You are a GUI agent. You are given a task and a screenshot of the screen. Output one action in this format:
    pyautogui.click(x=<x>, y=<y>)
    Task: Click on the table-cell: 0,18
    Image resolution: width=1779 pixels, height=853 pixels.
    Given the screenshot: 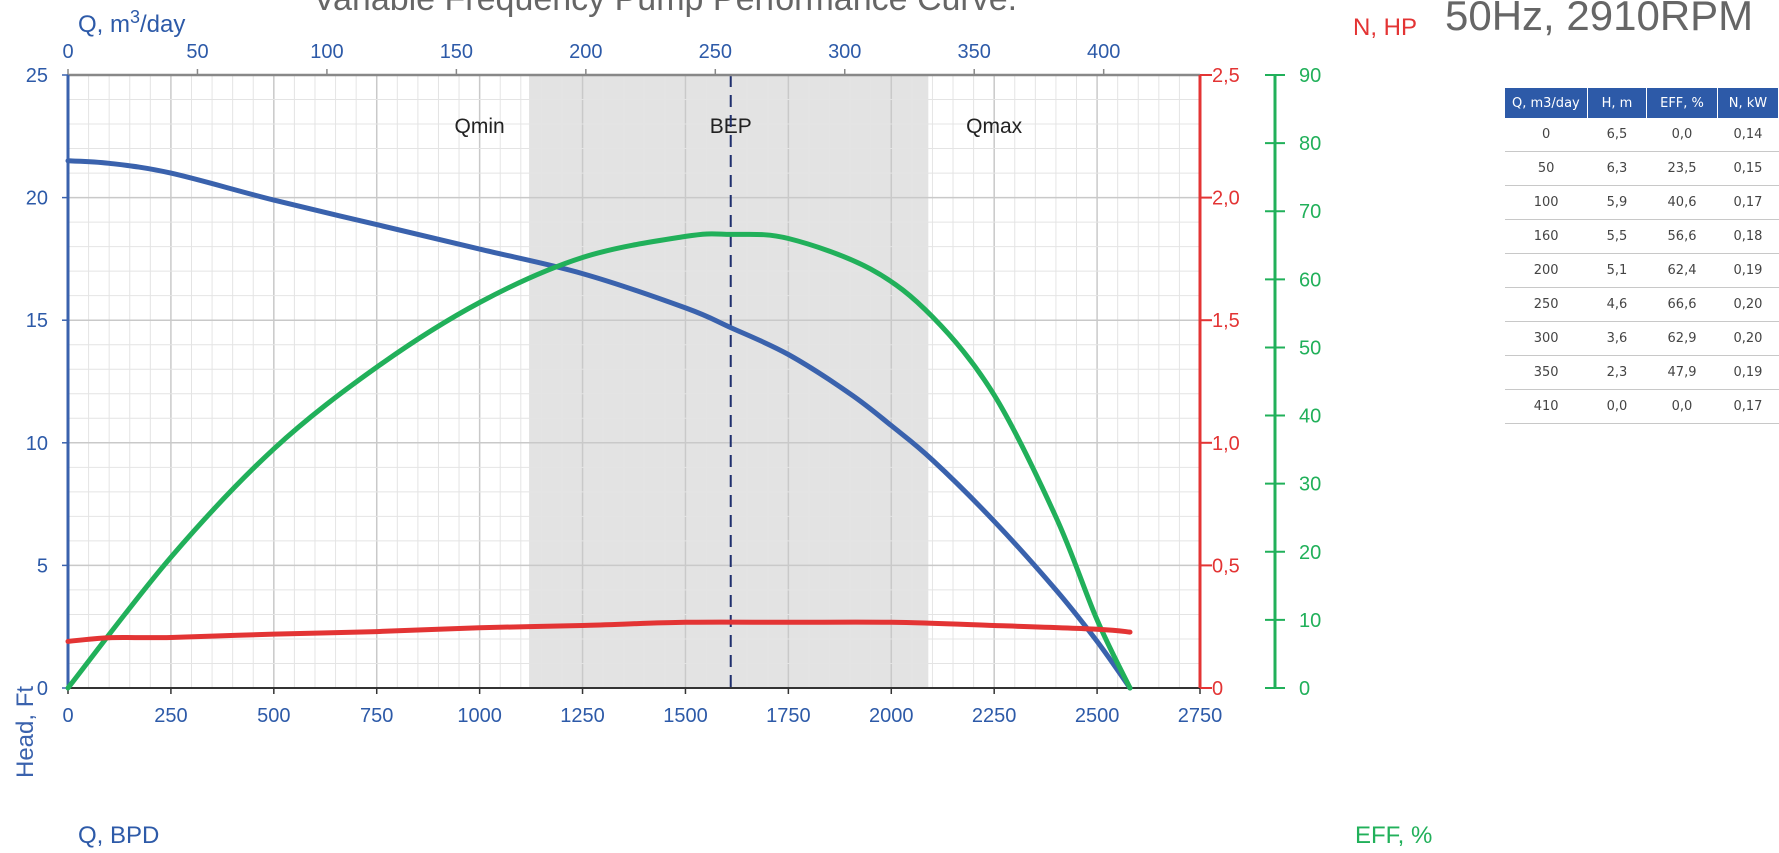 What is the action you would take?
    pyautogui.click(x=1748, y=236)
    